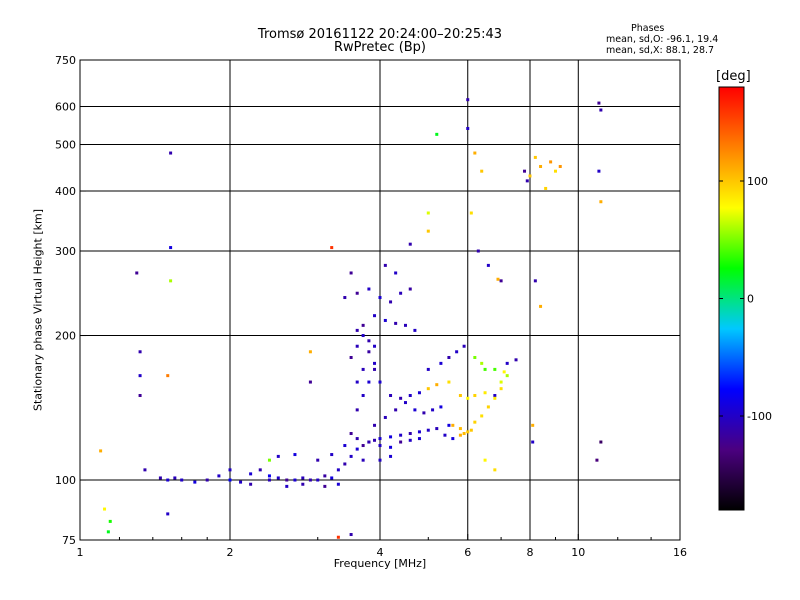  I want to click on colorbar-tick-label: -100, so click(759, 416).